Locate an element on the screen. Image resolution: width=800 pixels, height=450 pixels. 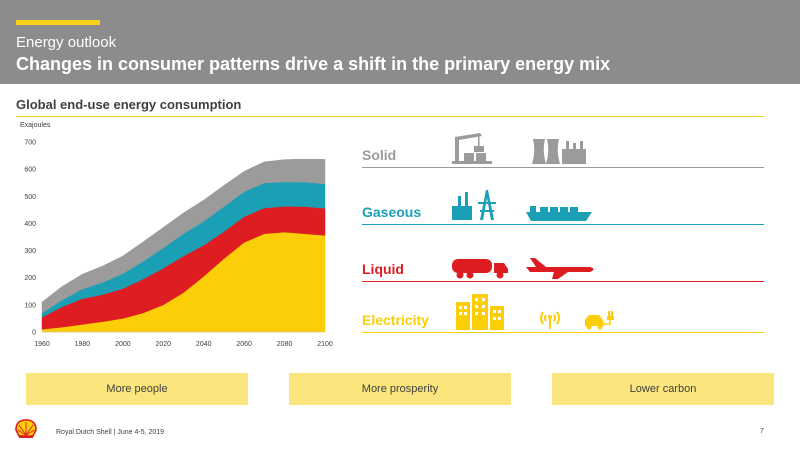
x-tick-label: 2000 is located at coordinates (123, 344).